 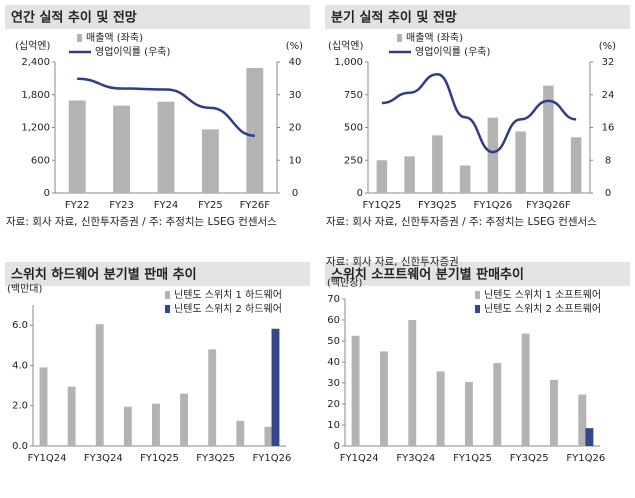 What do you see at coordinates (608, 62) in the screenshot?
I see `y2-tick-label: 32` at bounding box center [608, 62].